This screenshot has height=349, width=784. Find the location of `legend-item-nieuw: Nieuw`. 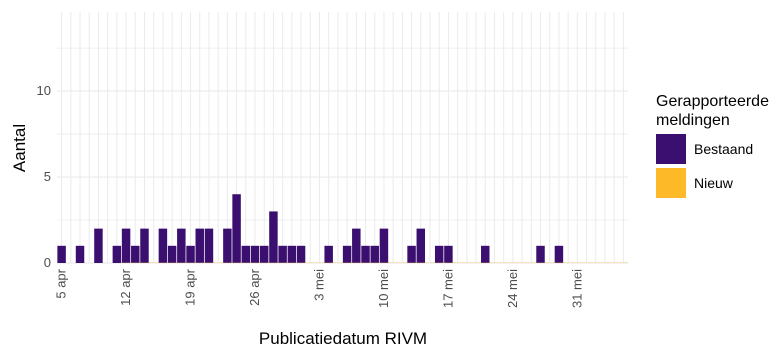

legend-item-nieuw: Nieuw is located at coordinates (720, 183).